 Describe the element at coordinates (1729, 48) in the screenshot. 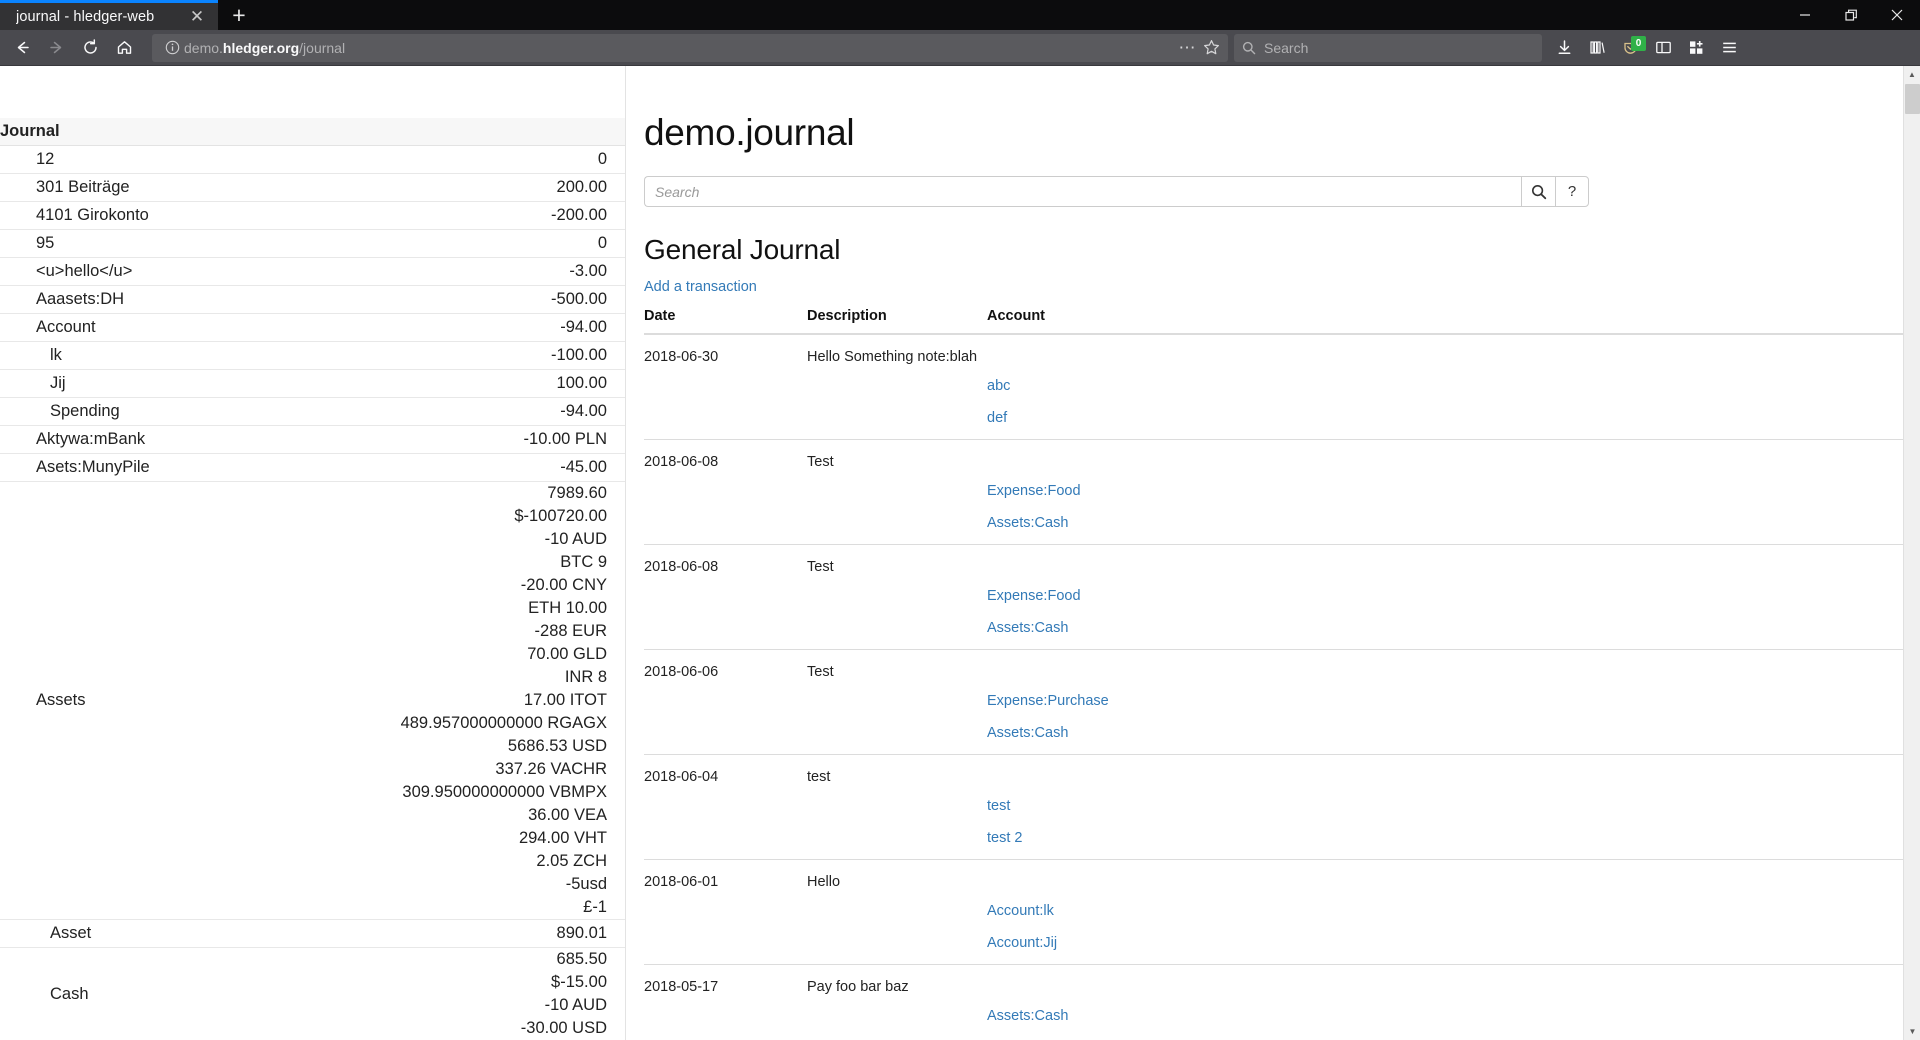

I see `hamburger-menu-icon` at that location.